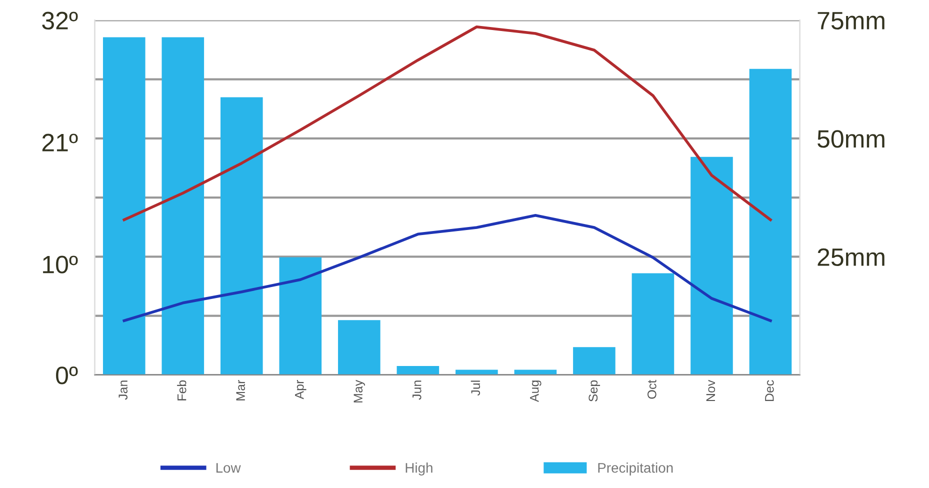  I want to click on x-tick-label: Apr, so click(300, 390).